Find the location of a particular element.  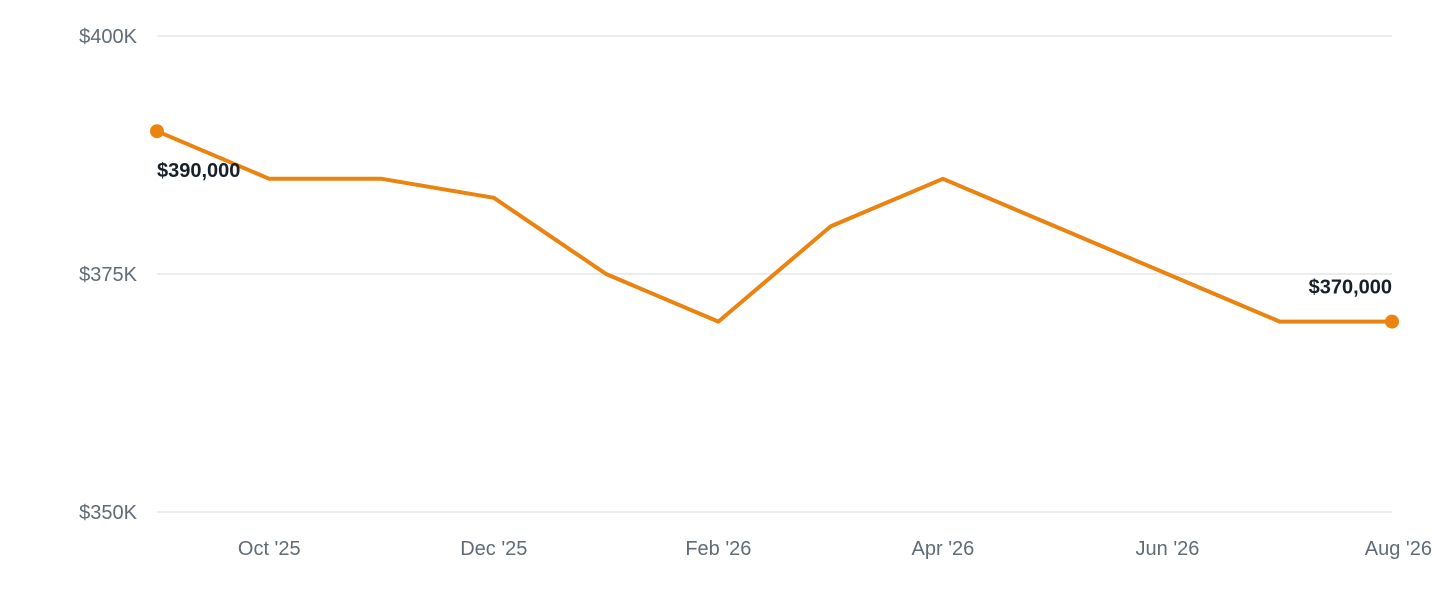

x-tick-label: Oct '25 is located at coordinates (269, 549).